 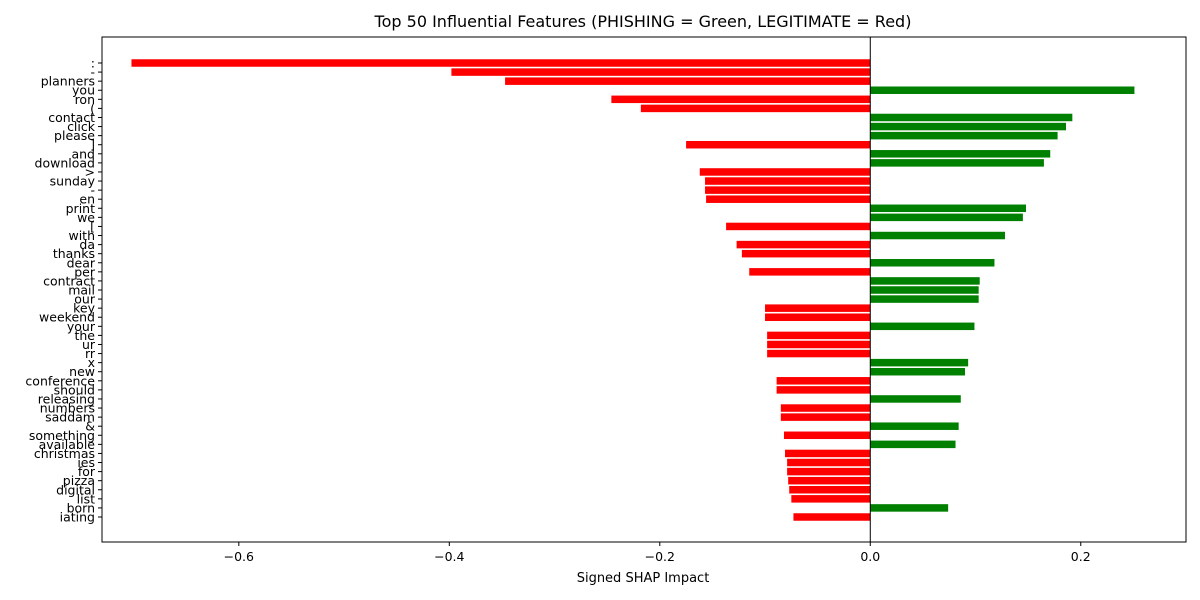 What do you see at coordinates (86, 217) in the screenshot?
I see `y-tick-label-17: we` at bounding box center [86, 217].